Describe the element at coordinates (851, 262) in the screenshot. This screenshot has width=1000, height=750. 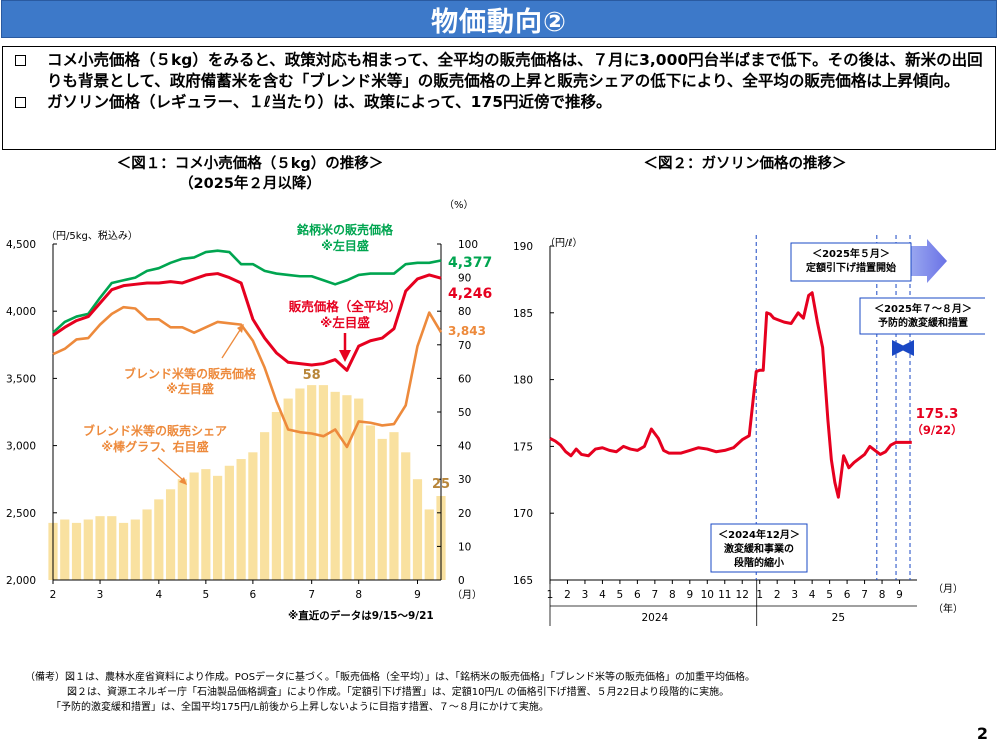
I see `annotation-box` at that location.